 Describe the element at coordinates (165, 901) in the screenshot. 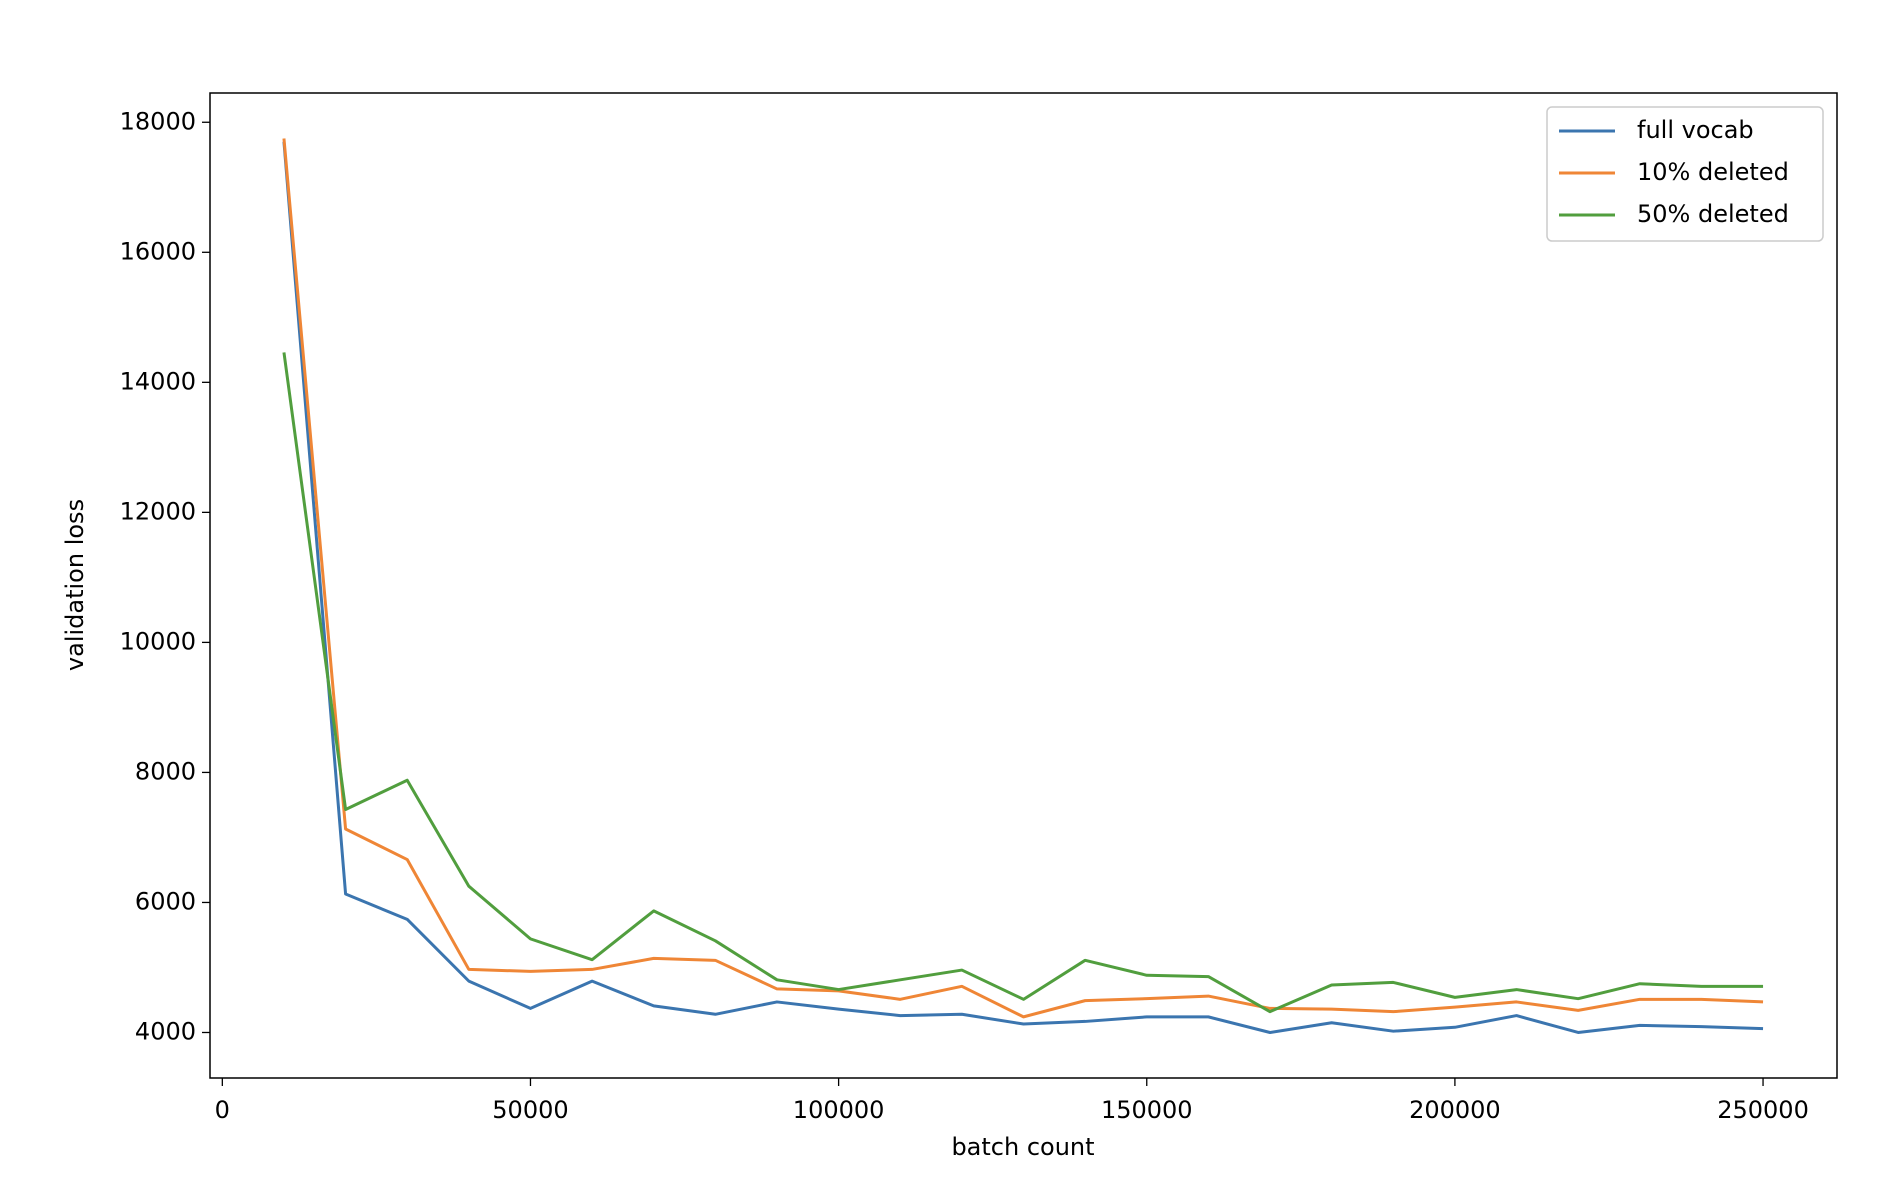

I see `y-tick-label: 6000` at that location.